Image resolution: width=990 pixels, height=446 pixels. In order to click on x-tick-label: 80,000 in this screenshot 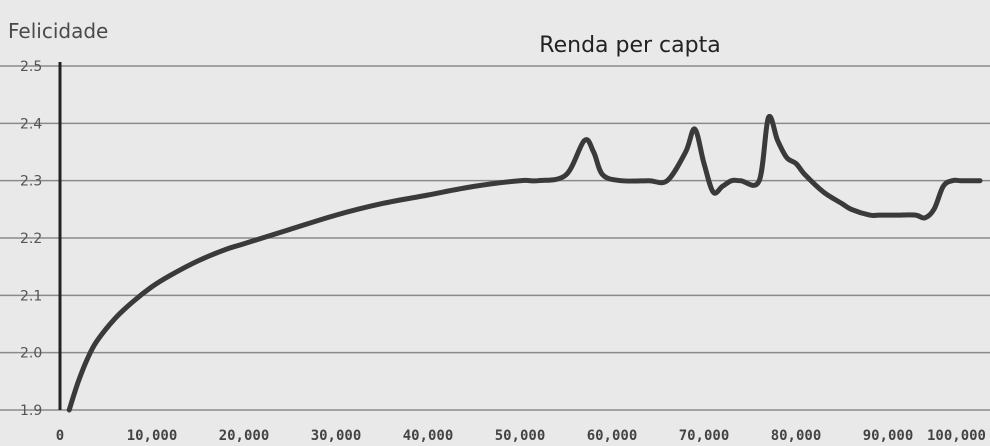, I will do `click(796, 436)`.